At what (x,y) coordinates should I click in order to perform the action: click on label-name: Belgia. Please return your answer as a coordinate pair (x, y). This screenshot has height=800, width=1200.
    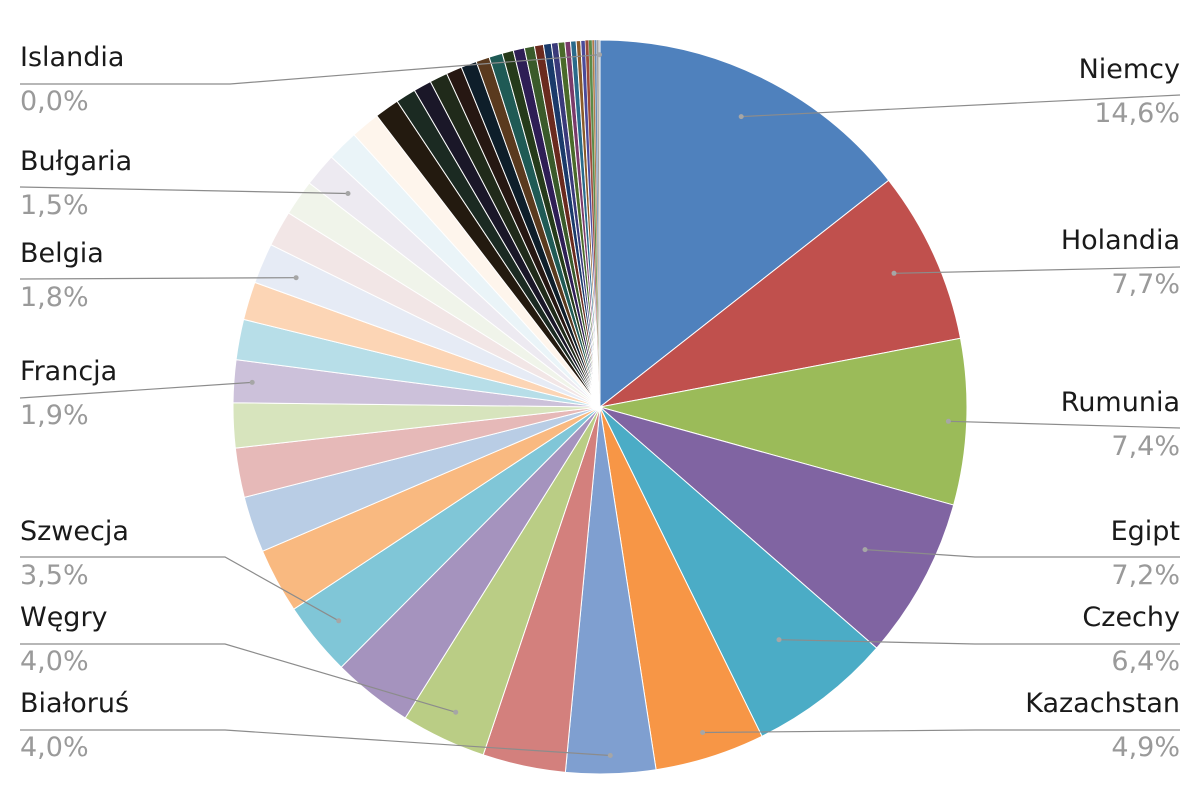
    Looking at the image, I should click on (62, 253).